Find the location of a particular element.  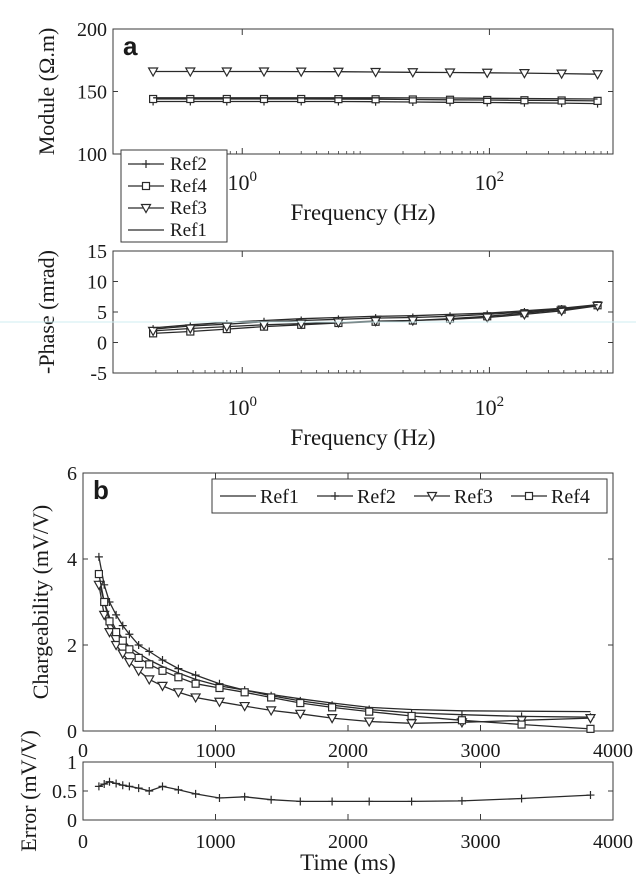

y-tick-label-1: 0 is located at coordinates (102, 344).